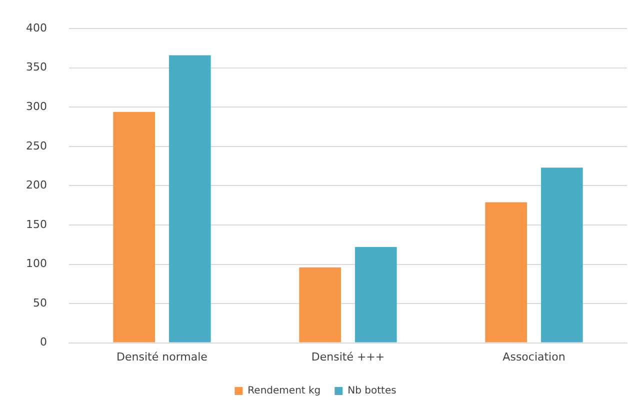 The height and width of the screenshot is (408, 635). I want to click on y-tick-label: 300, so click(36, 107).